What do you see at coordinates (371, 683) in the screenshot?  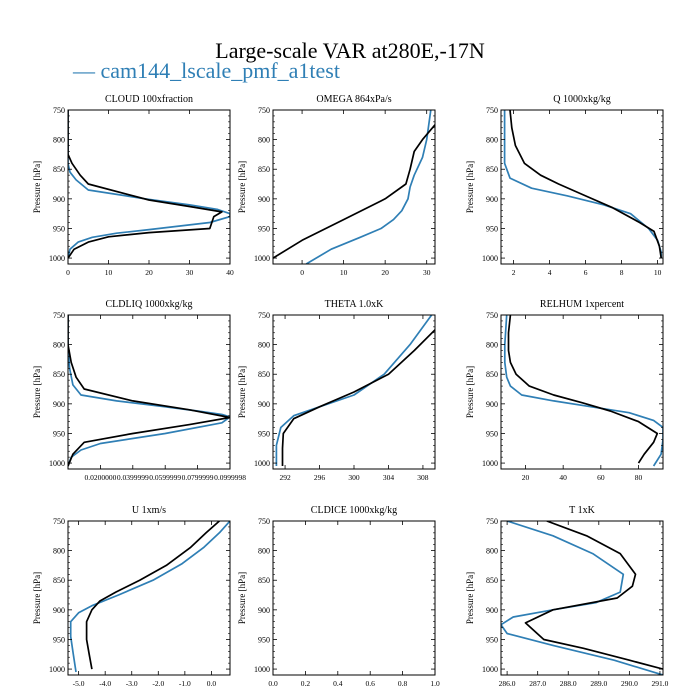 I see `x-tick-label: 0.6` at bounding box center [371, 683].